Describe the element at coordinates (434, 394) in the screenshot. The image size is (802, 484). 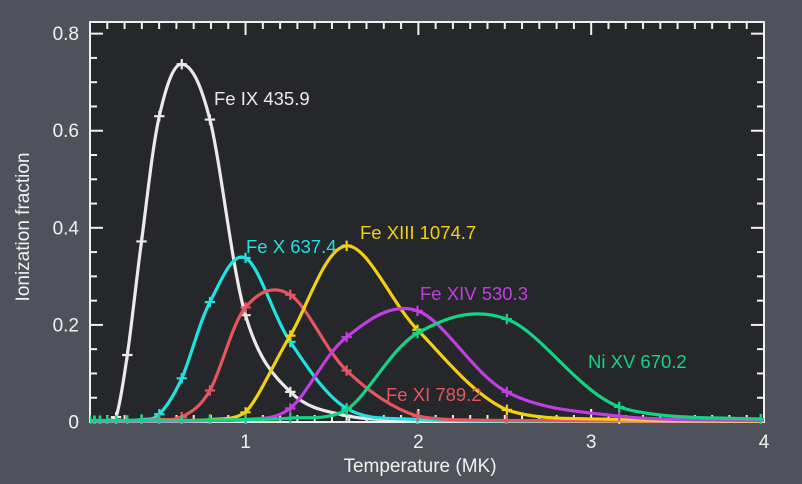
I see `series-fe-xi-label: Fe XI 789.2` at that location.